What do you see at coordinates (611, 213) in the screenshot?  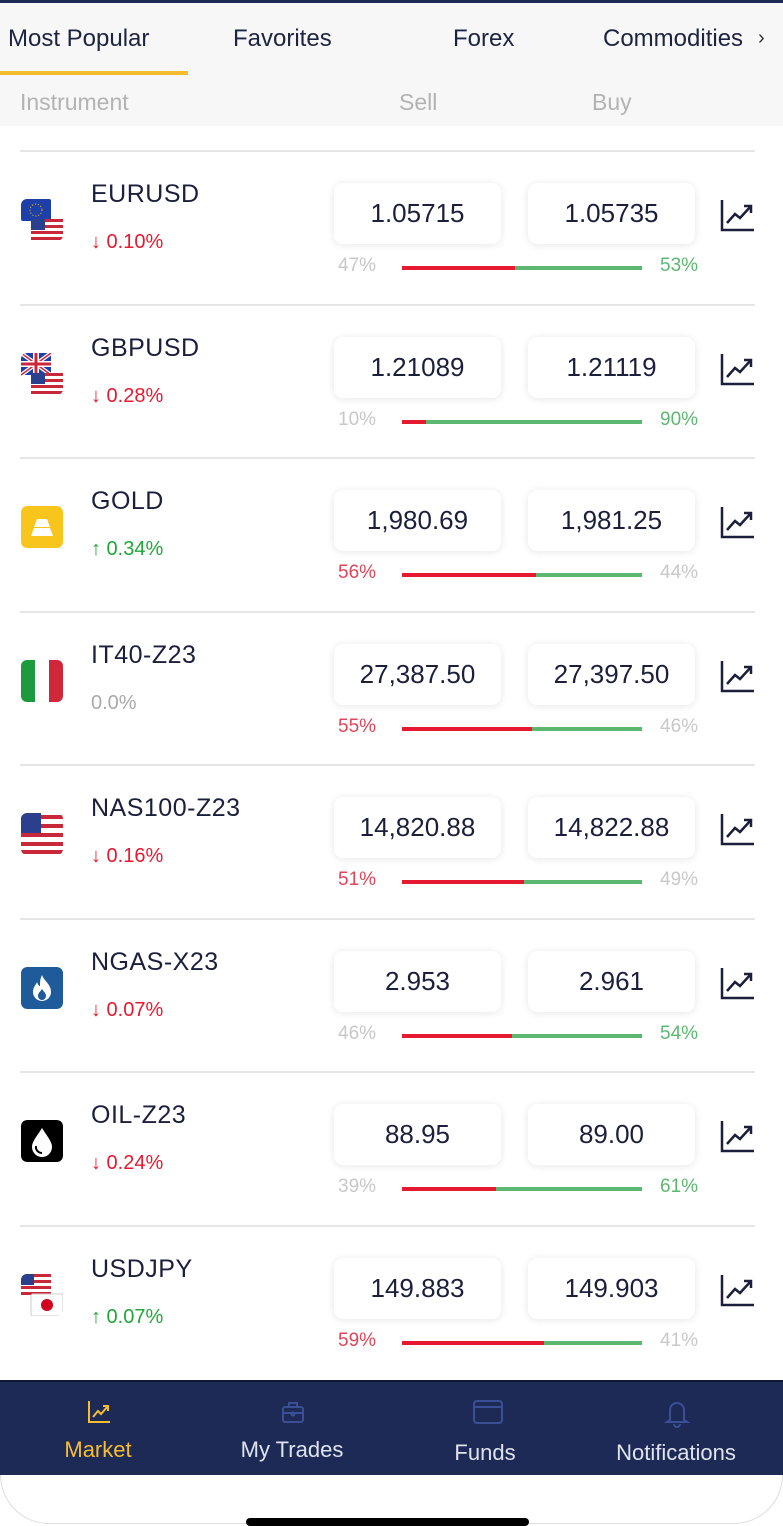 I see `buy-price-button: 1.05735` at bounding box center [611, 213].